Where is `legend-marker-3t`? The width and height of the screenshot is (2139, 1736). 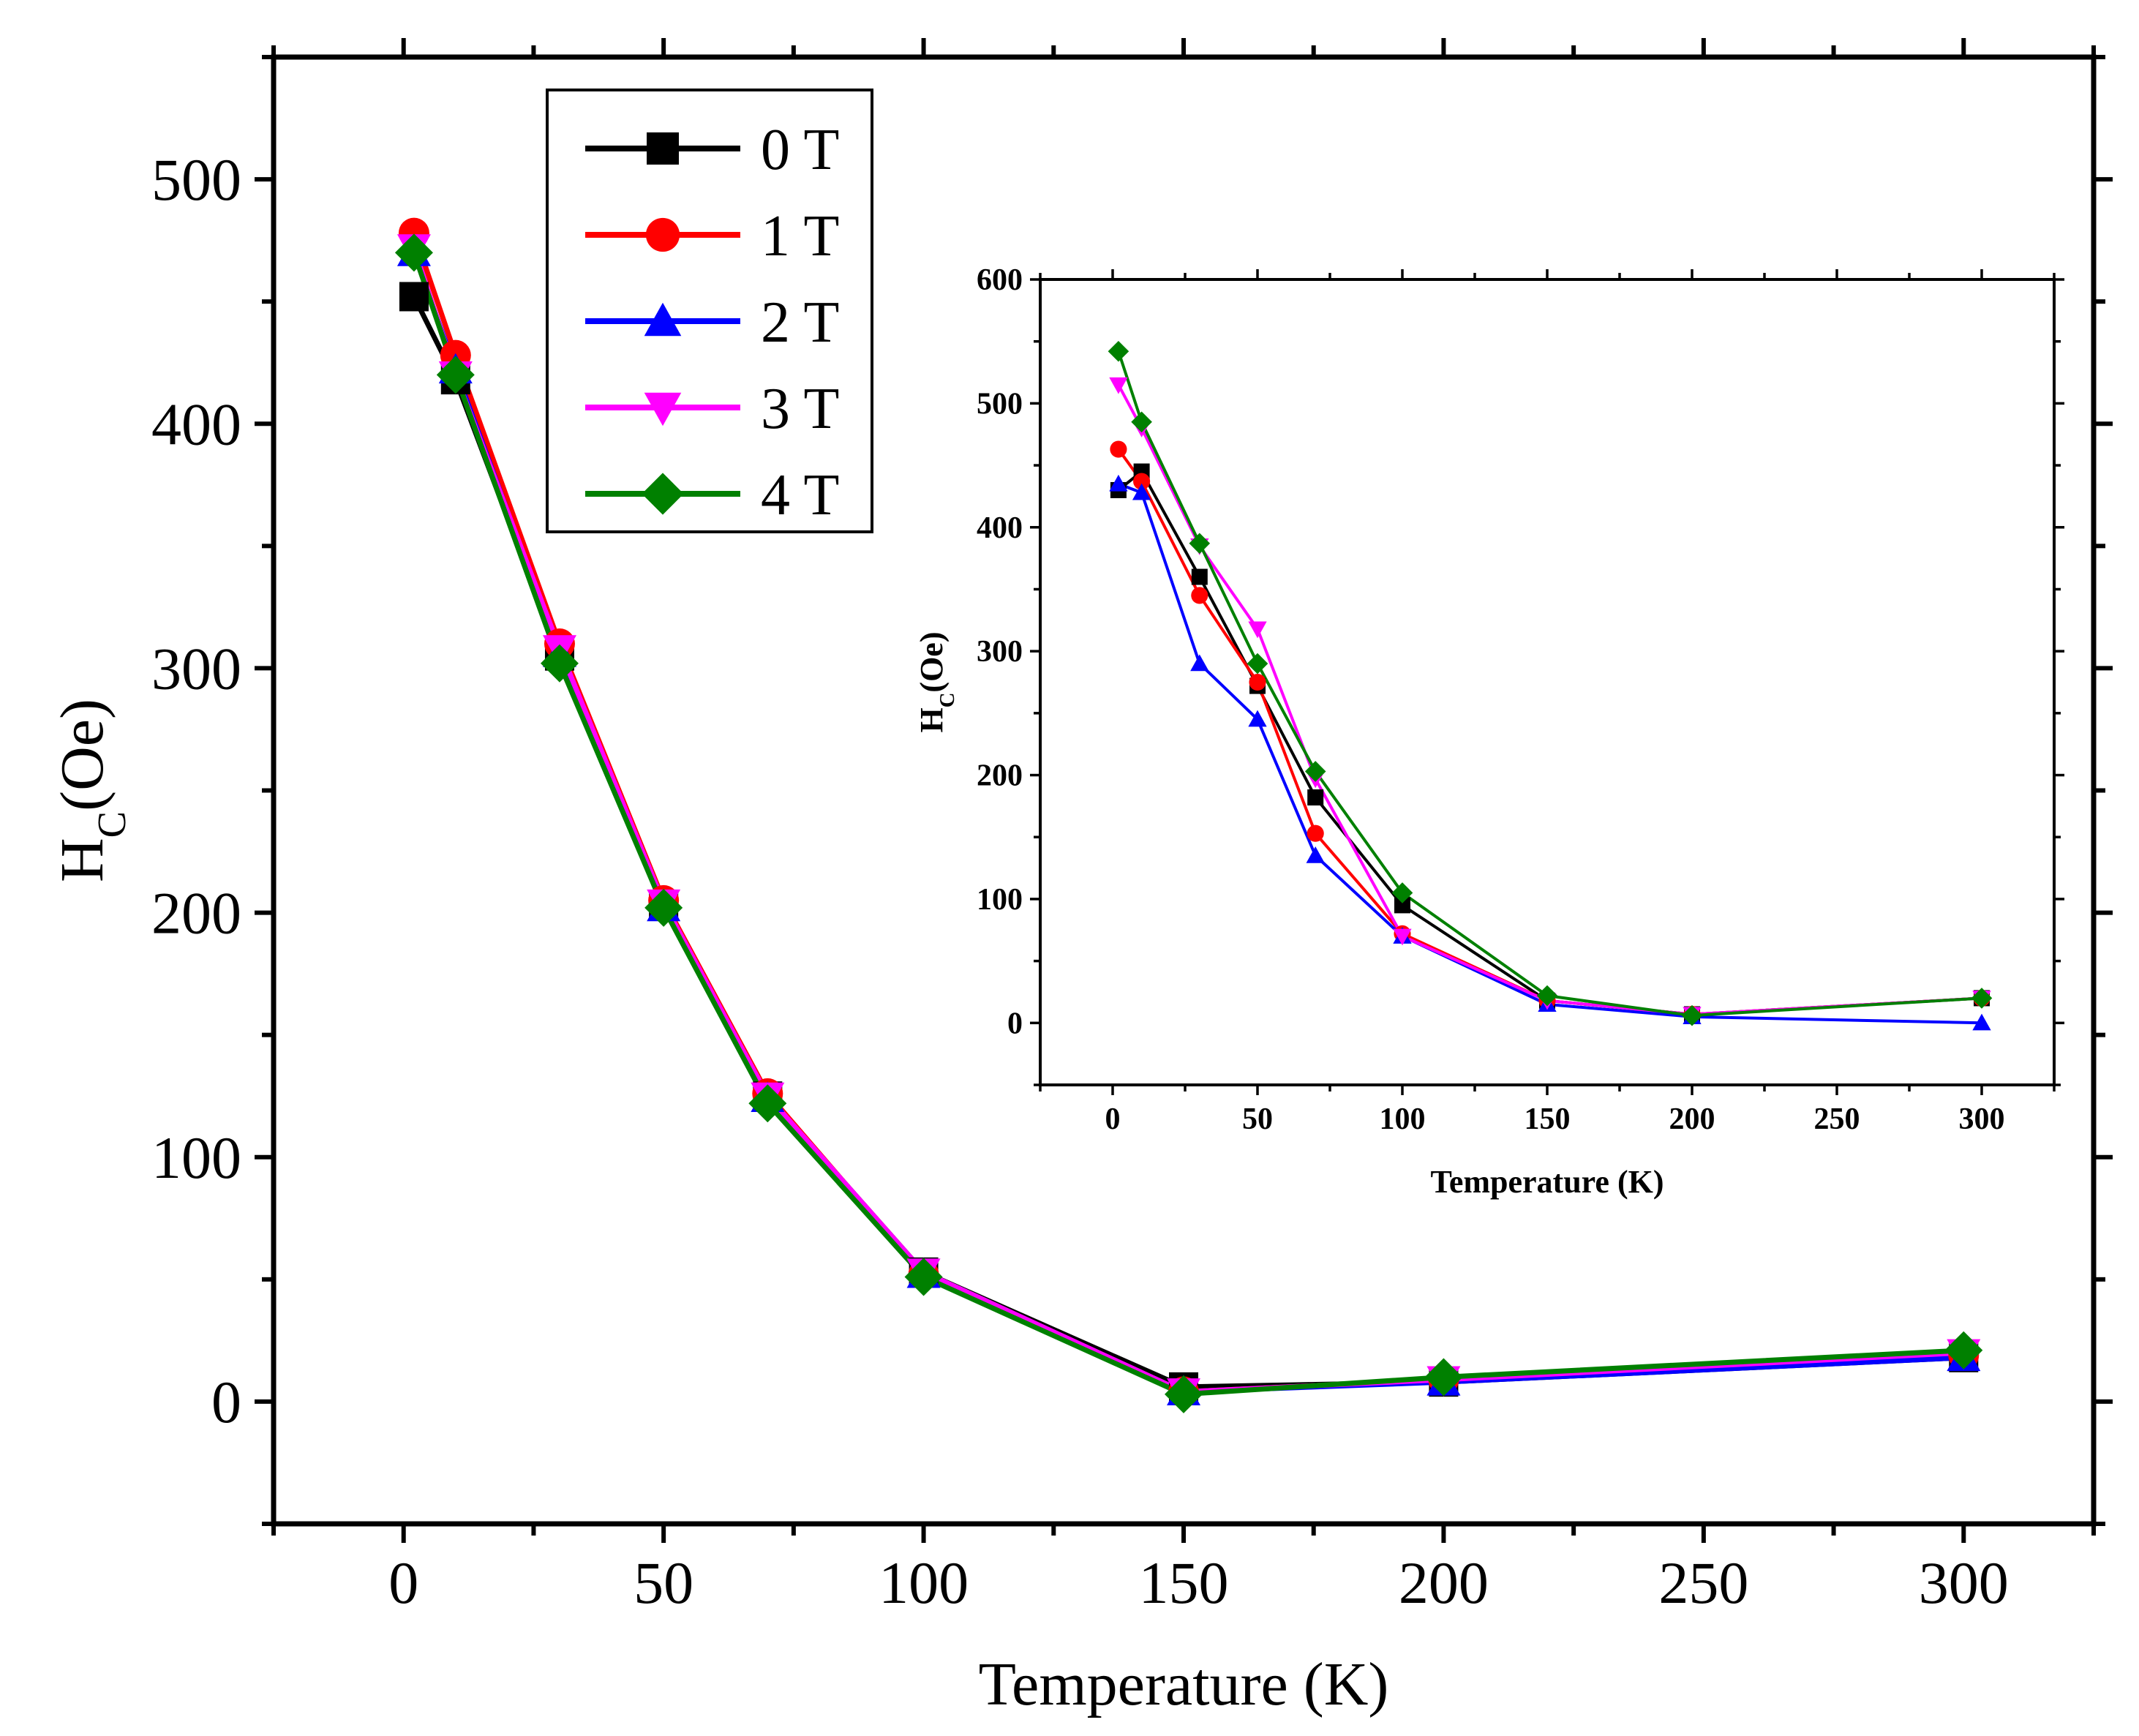
legend-marker-3t is located at coordinates (663, 410).